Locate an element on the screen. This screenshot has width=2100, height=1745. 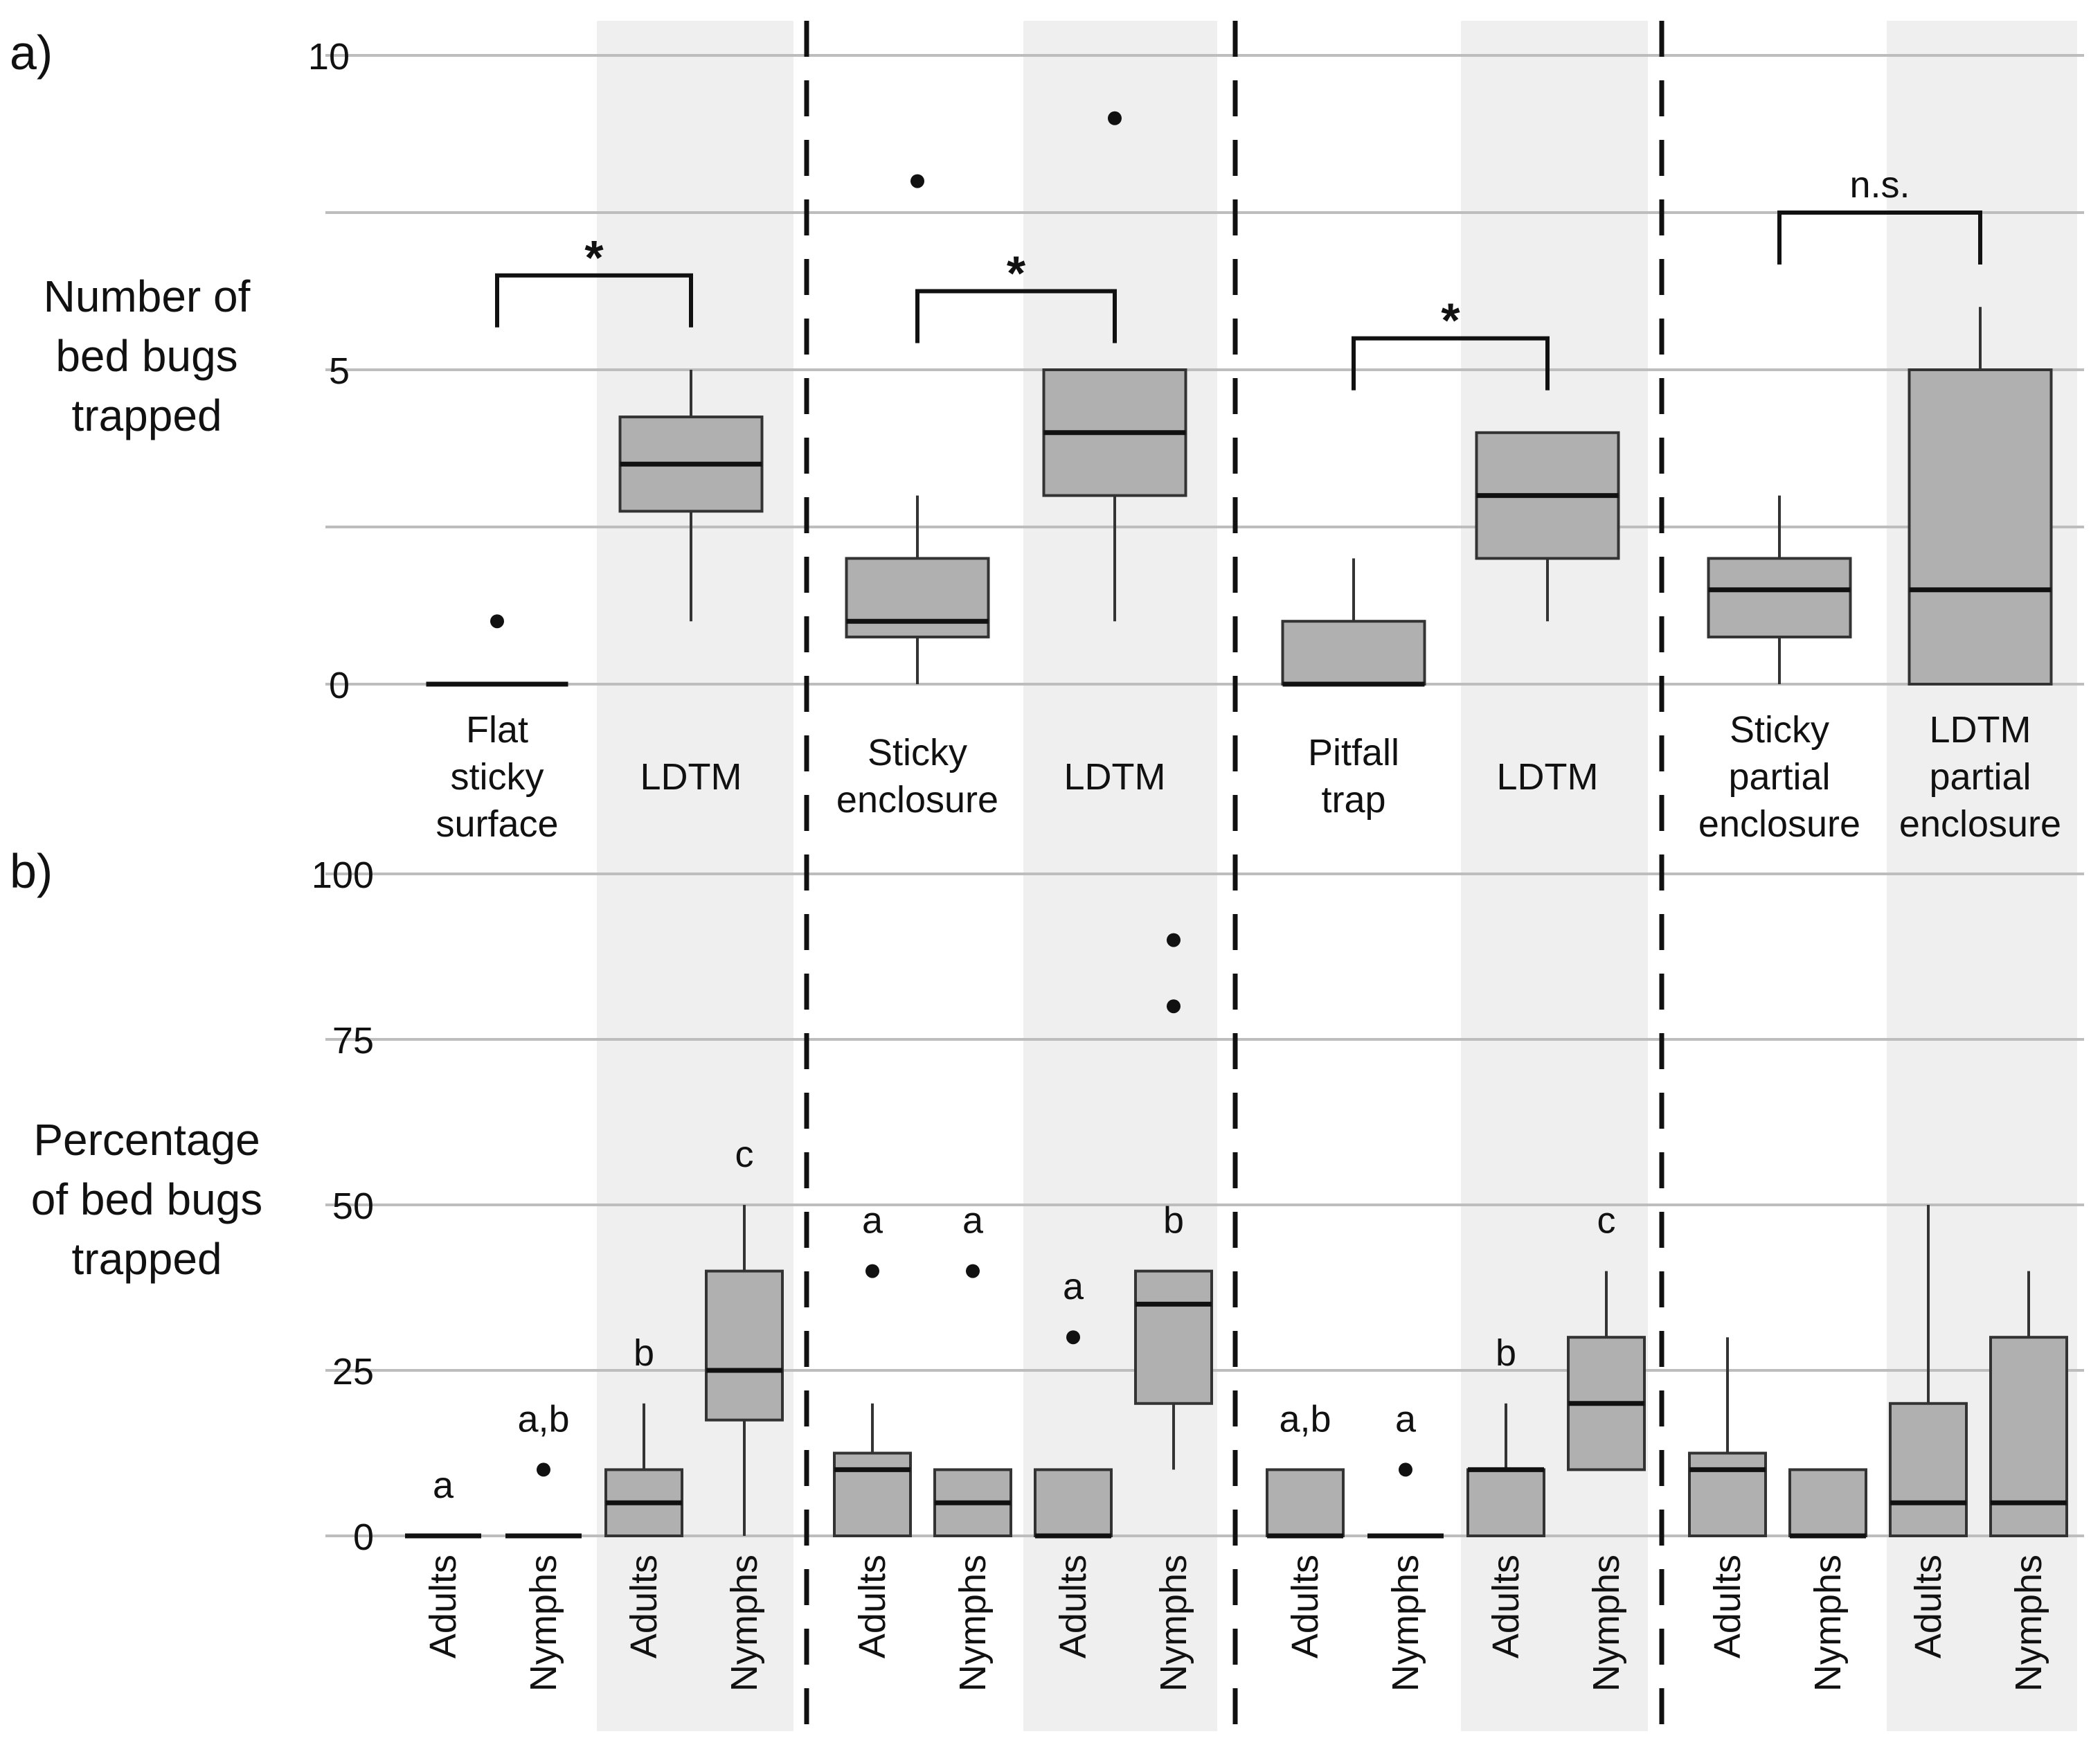
xlabel-a-g2-b2: LDTM is located at coordinates (1115, 777).